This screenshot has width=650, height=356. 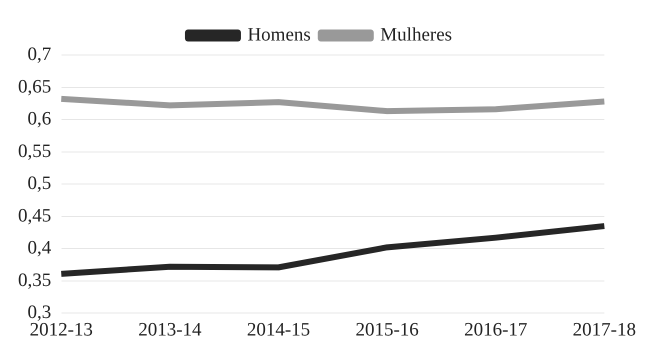 I want to click on x-tick-label: 2014-15, so click(x=278, y=330).